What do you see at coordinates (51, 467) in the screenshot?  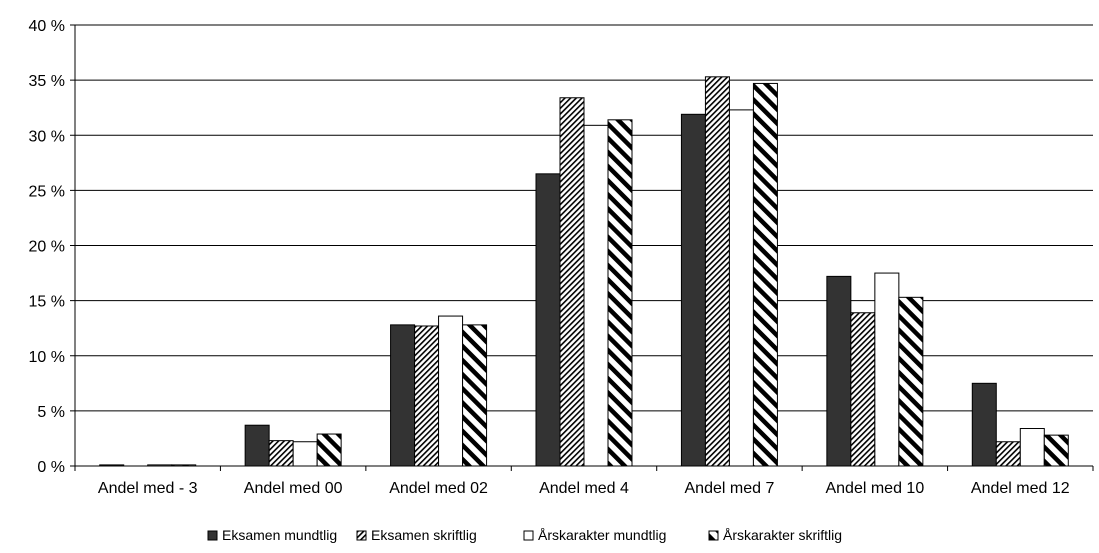 I see `y-tick-label: 0 %` at bounding box center [51, 467].